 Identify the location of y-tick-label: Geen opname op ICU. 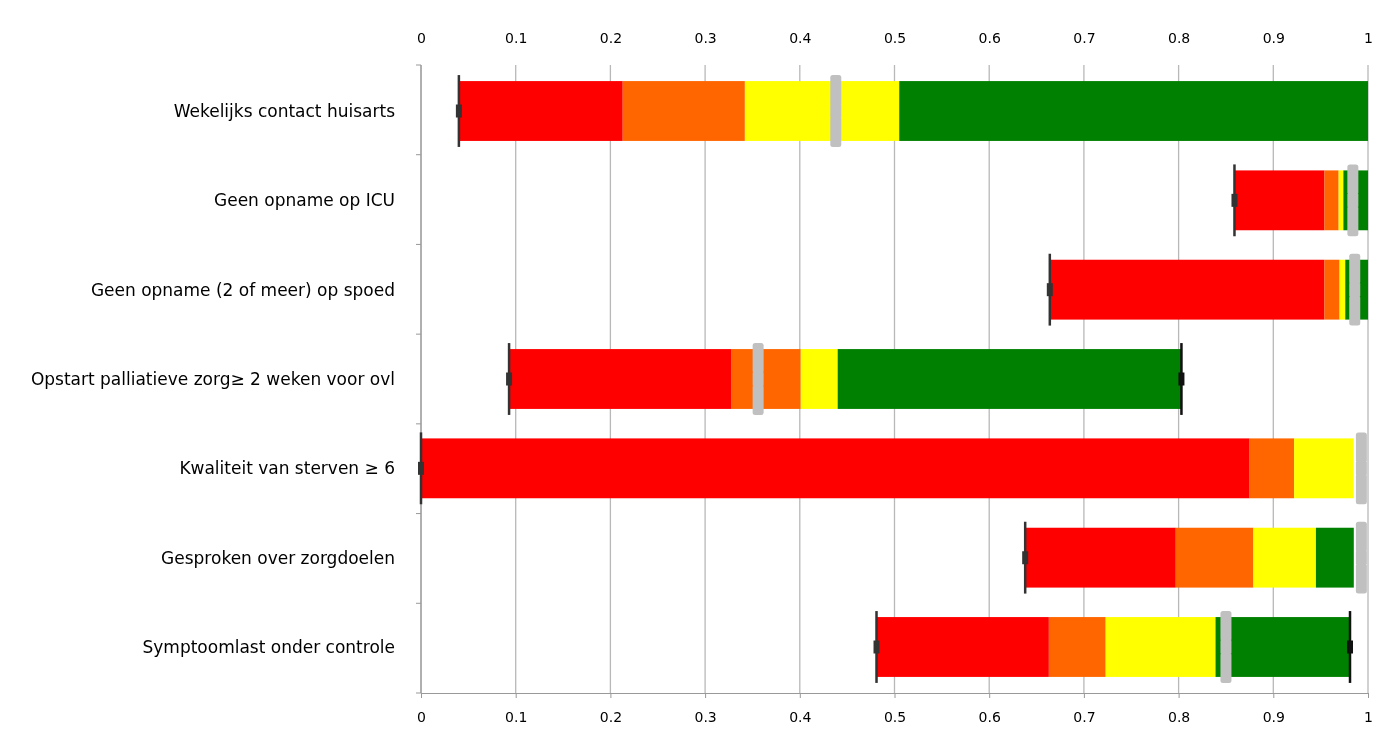
(304, 200).